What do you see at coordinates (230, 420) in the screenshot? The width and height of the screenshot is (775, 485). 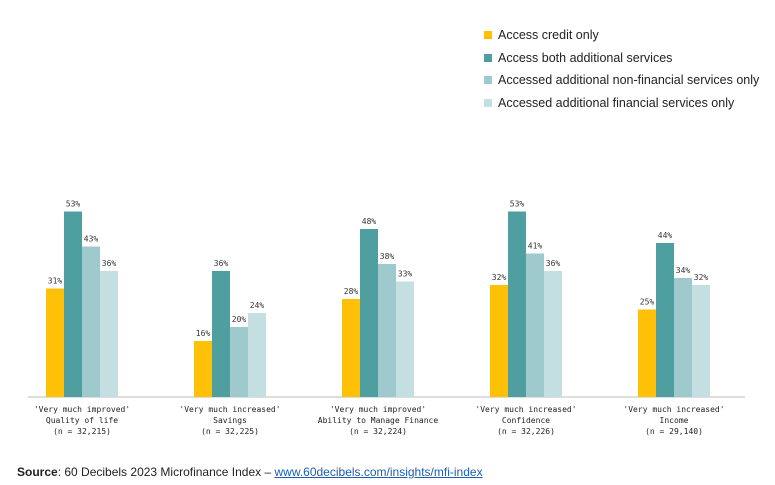 I see `category-label: Savings` at bounding box center [230, 420].